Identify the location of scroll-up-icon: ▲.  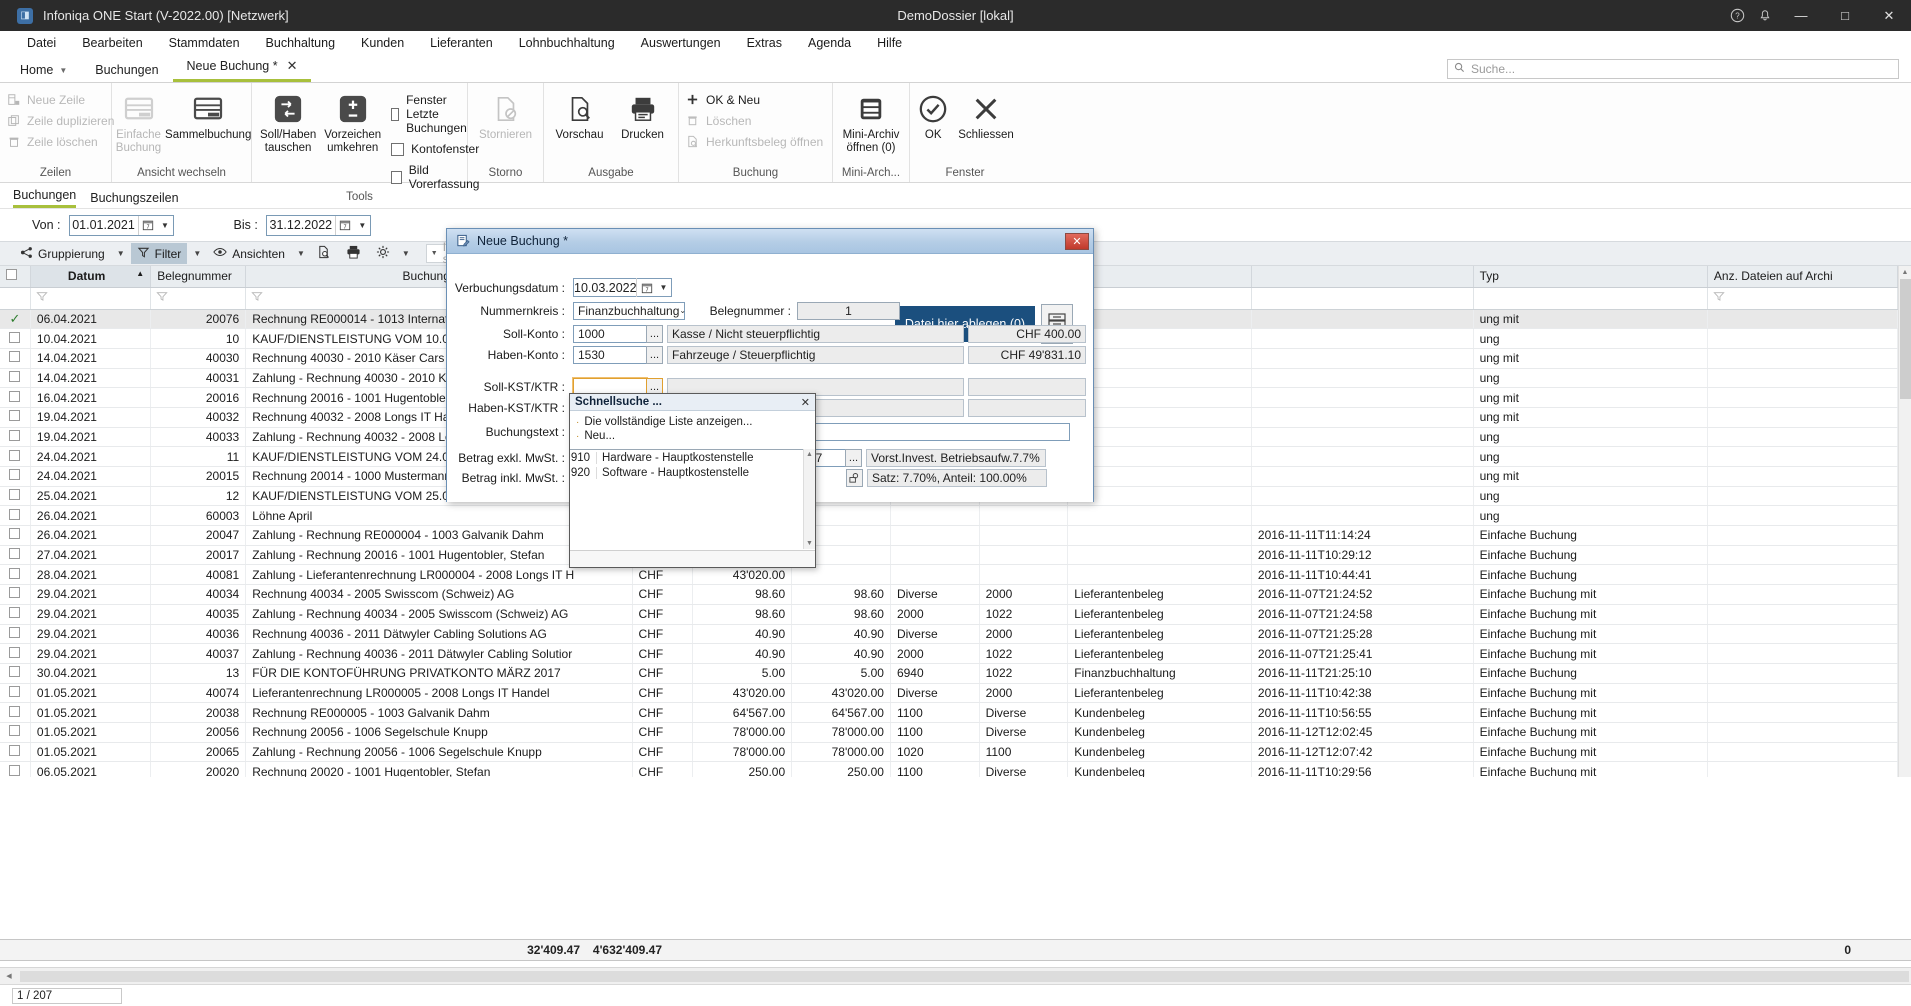
(1905, 272).